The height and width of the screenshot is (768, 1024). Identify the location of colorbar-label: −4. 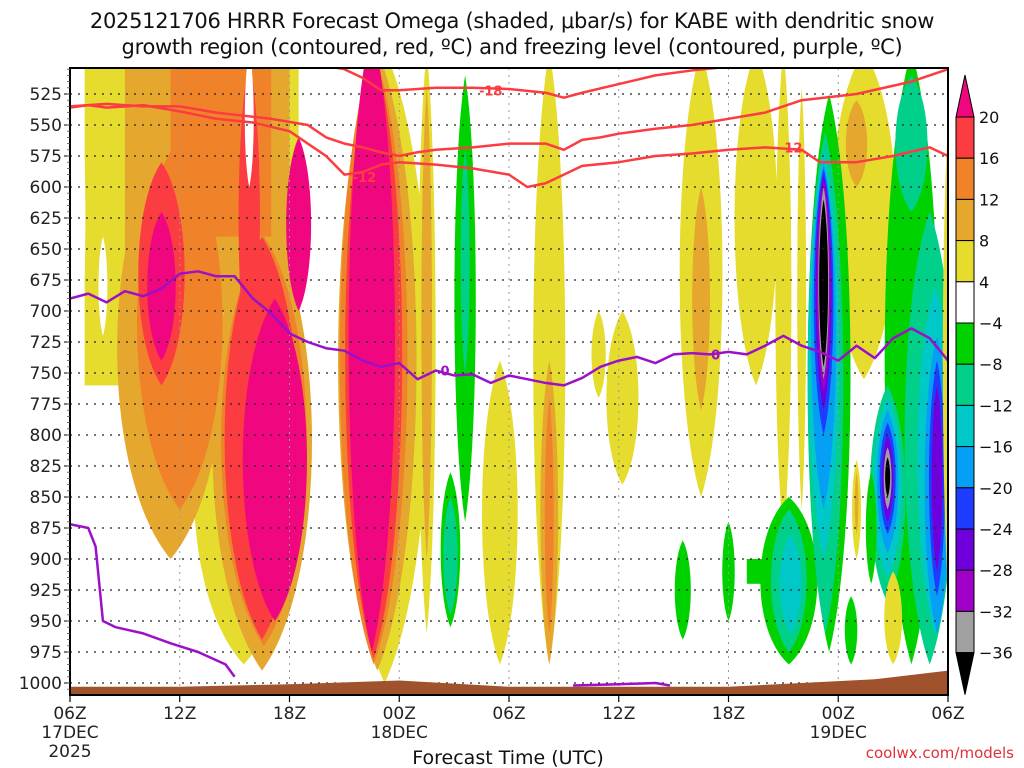
(991, 323).